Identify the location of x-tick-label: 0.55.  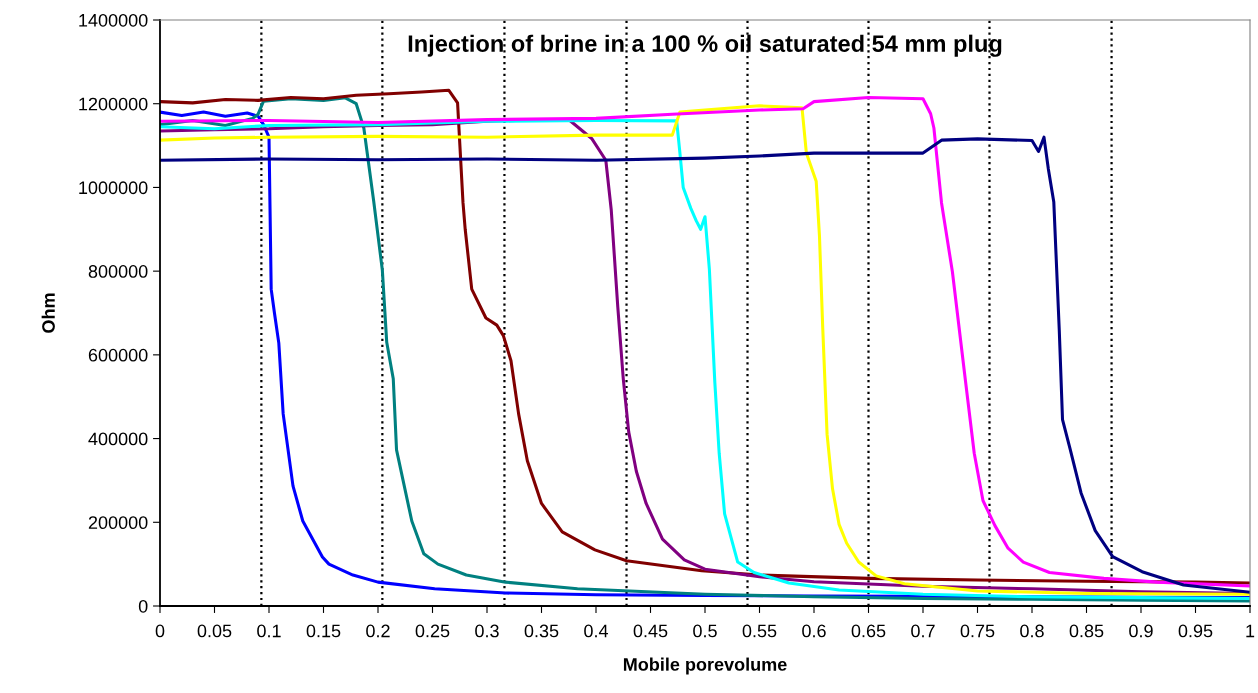
(759, 631).